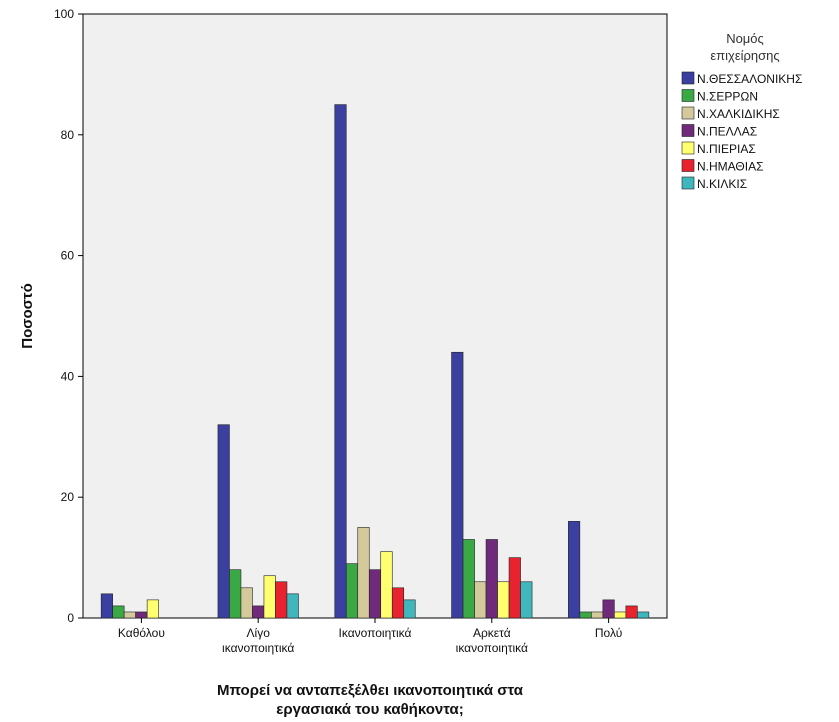 This screenshot has width=839, height=722. I want to click on y-tick-label: 80, so click(68, 135).